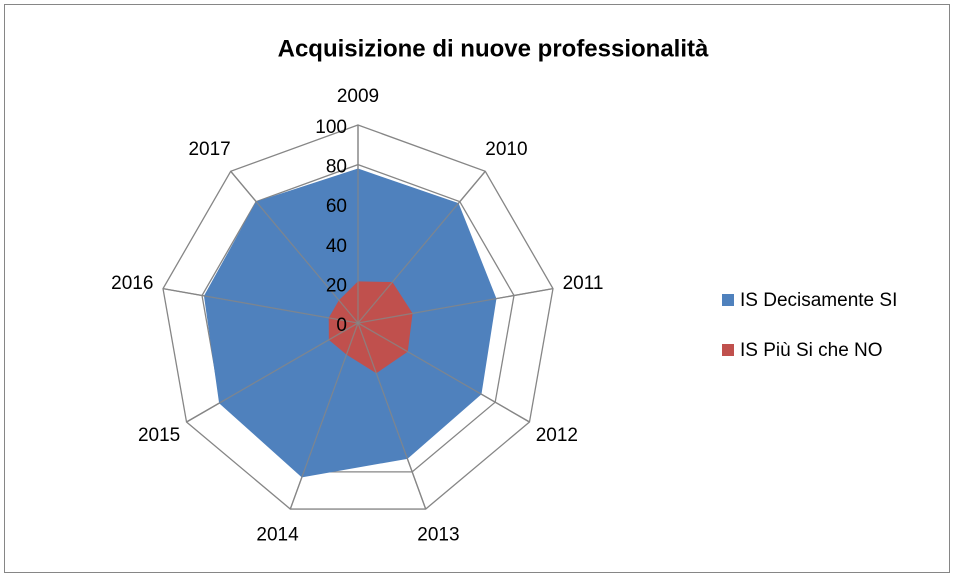 This screenshot has height=578, width=955. Describe the element at coordinates (331, 127) in the screenshot. I see `axis-tick-label: 100` at that location.